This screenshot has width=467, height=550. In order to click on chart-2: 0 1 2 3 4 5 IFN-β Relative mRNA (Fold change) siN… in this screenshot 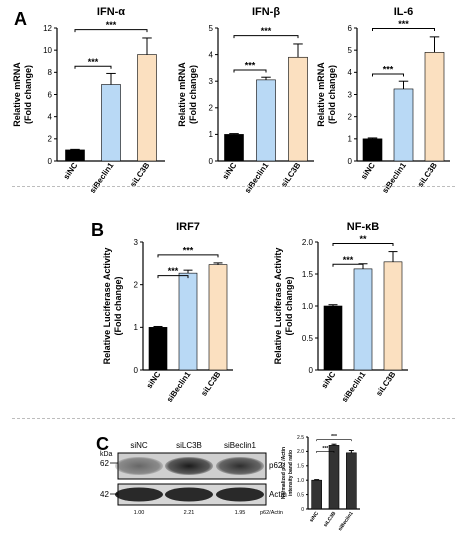, I will do `click(245, 100)`.